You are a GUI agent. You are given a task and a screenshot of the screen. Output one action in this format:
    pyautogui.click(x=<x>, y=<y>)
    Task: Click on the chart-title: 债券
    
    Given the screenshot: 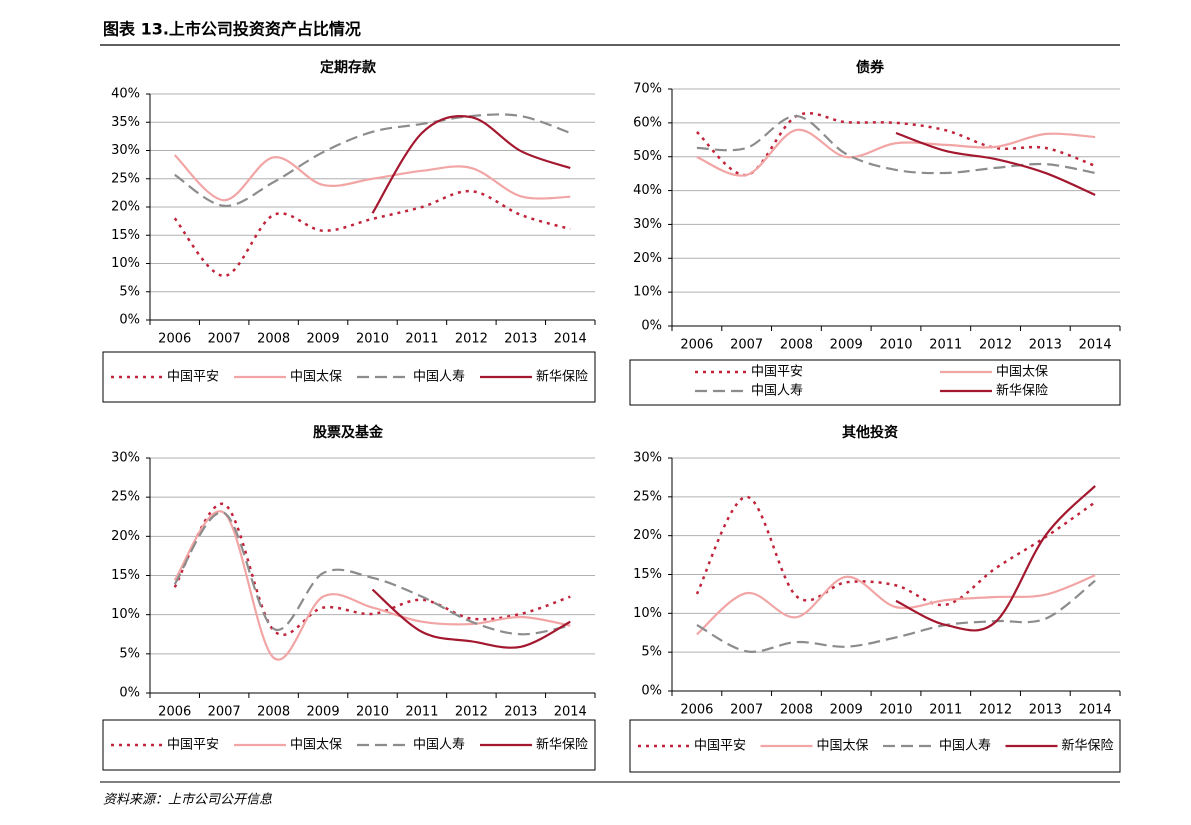 What is the action you would take?
    pyautogui.click(x=870, y=67)
    